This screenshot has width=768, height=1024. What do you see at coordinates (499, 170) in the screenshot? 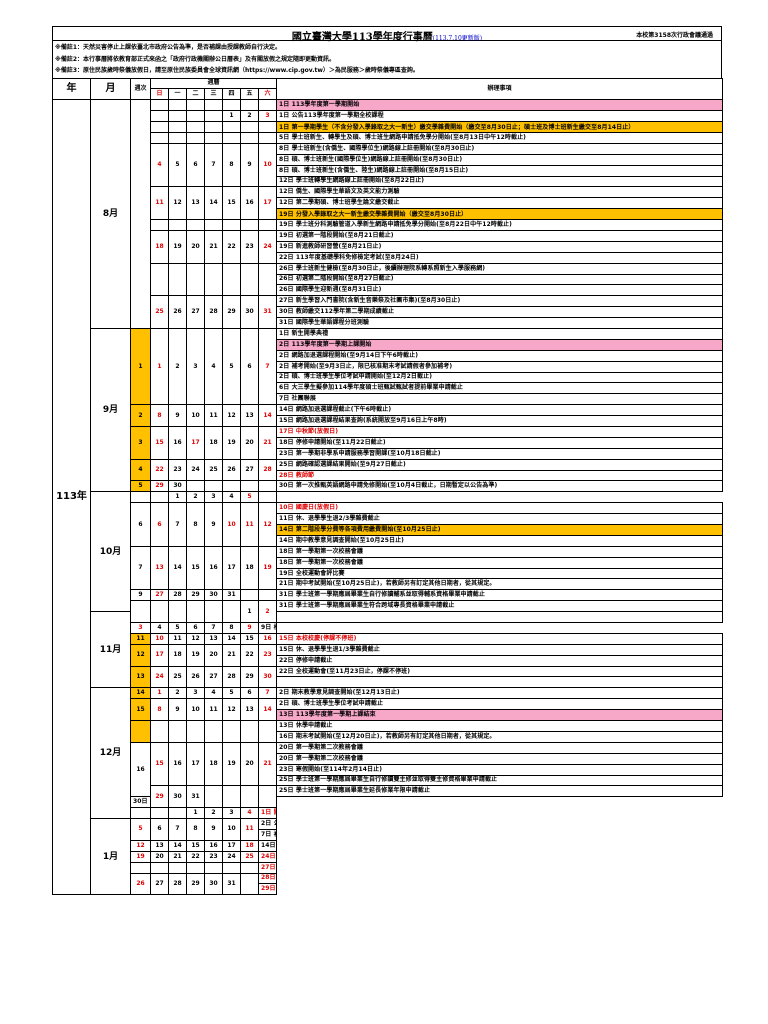
I see `event-cell: 8日 碩、博士班新生(含僑生、陸生)網路線上註冊開始(至8月15日止)` at bounding box center [499, 170].